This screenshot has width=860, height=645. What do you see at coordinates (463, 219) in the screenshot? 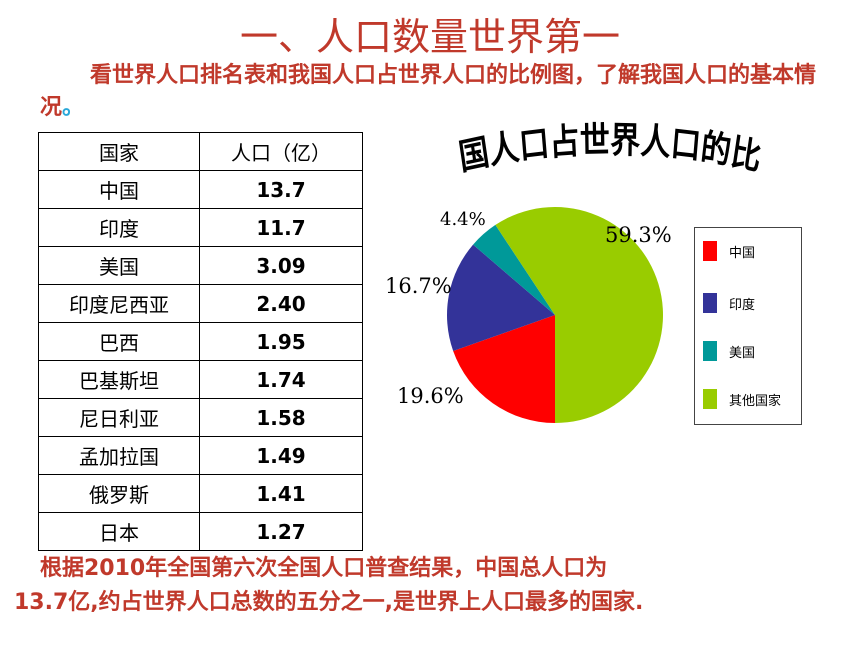
I see `pie-label-2: 4.4%` at bounding box center [463, 219].